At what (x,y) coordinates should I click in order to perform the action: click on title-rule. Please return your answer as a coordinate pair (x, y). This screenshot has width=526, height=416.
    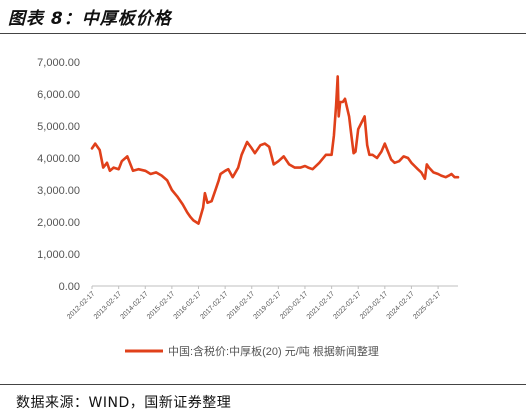
    Looking at the image, I should click on (263, 33).